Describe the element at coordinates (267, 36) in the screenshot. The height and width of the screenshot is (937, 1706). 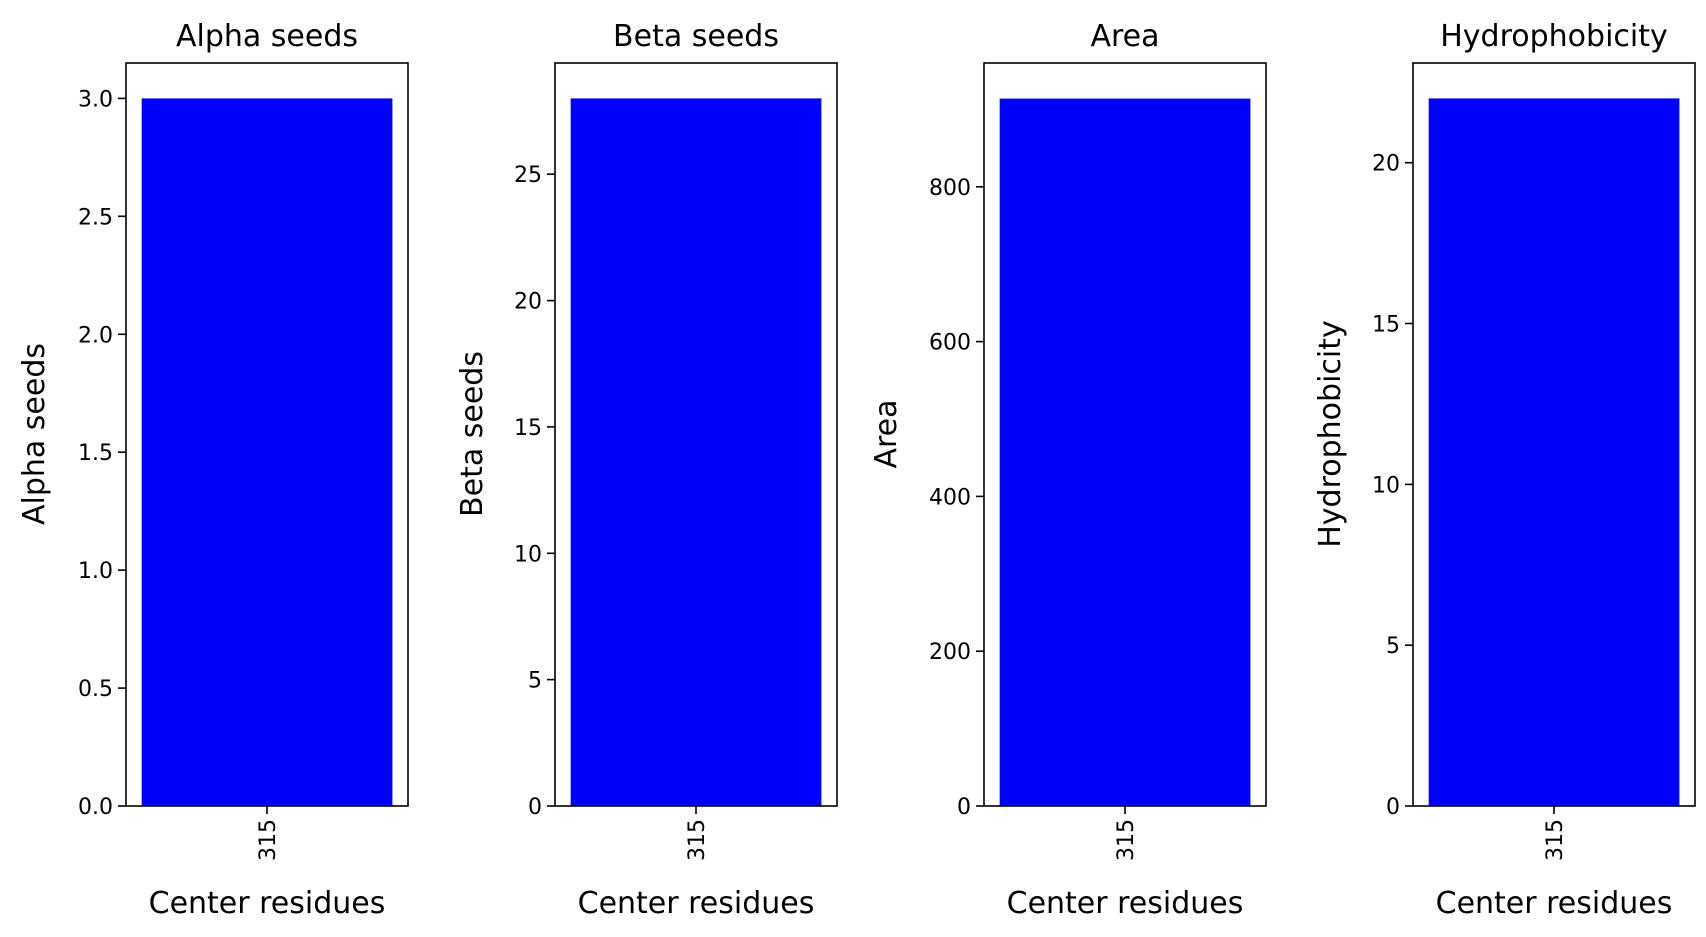
I see `chart-title: Alpha seeds` at that location.